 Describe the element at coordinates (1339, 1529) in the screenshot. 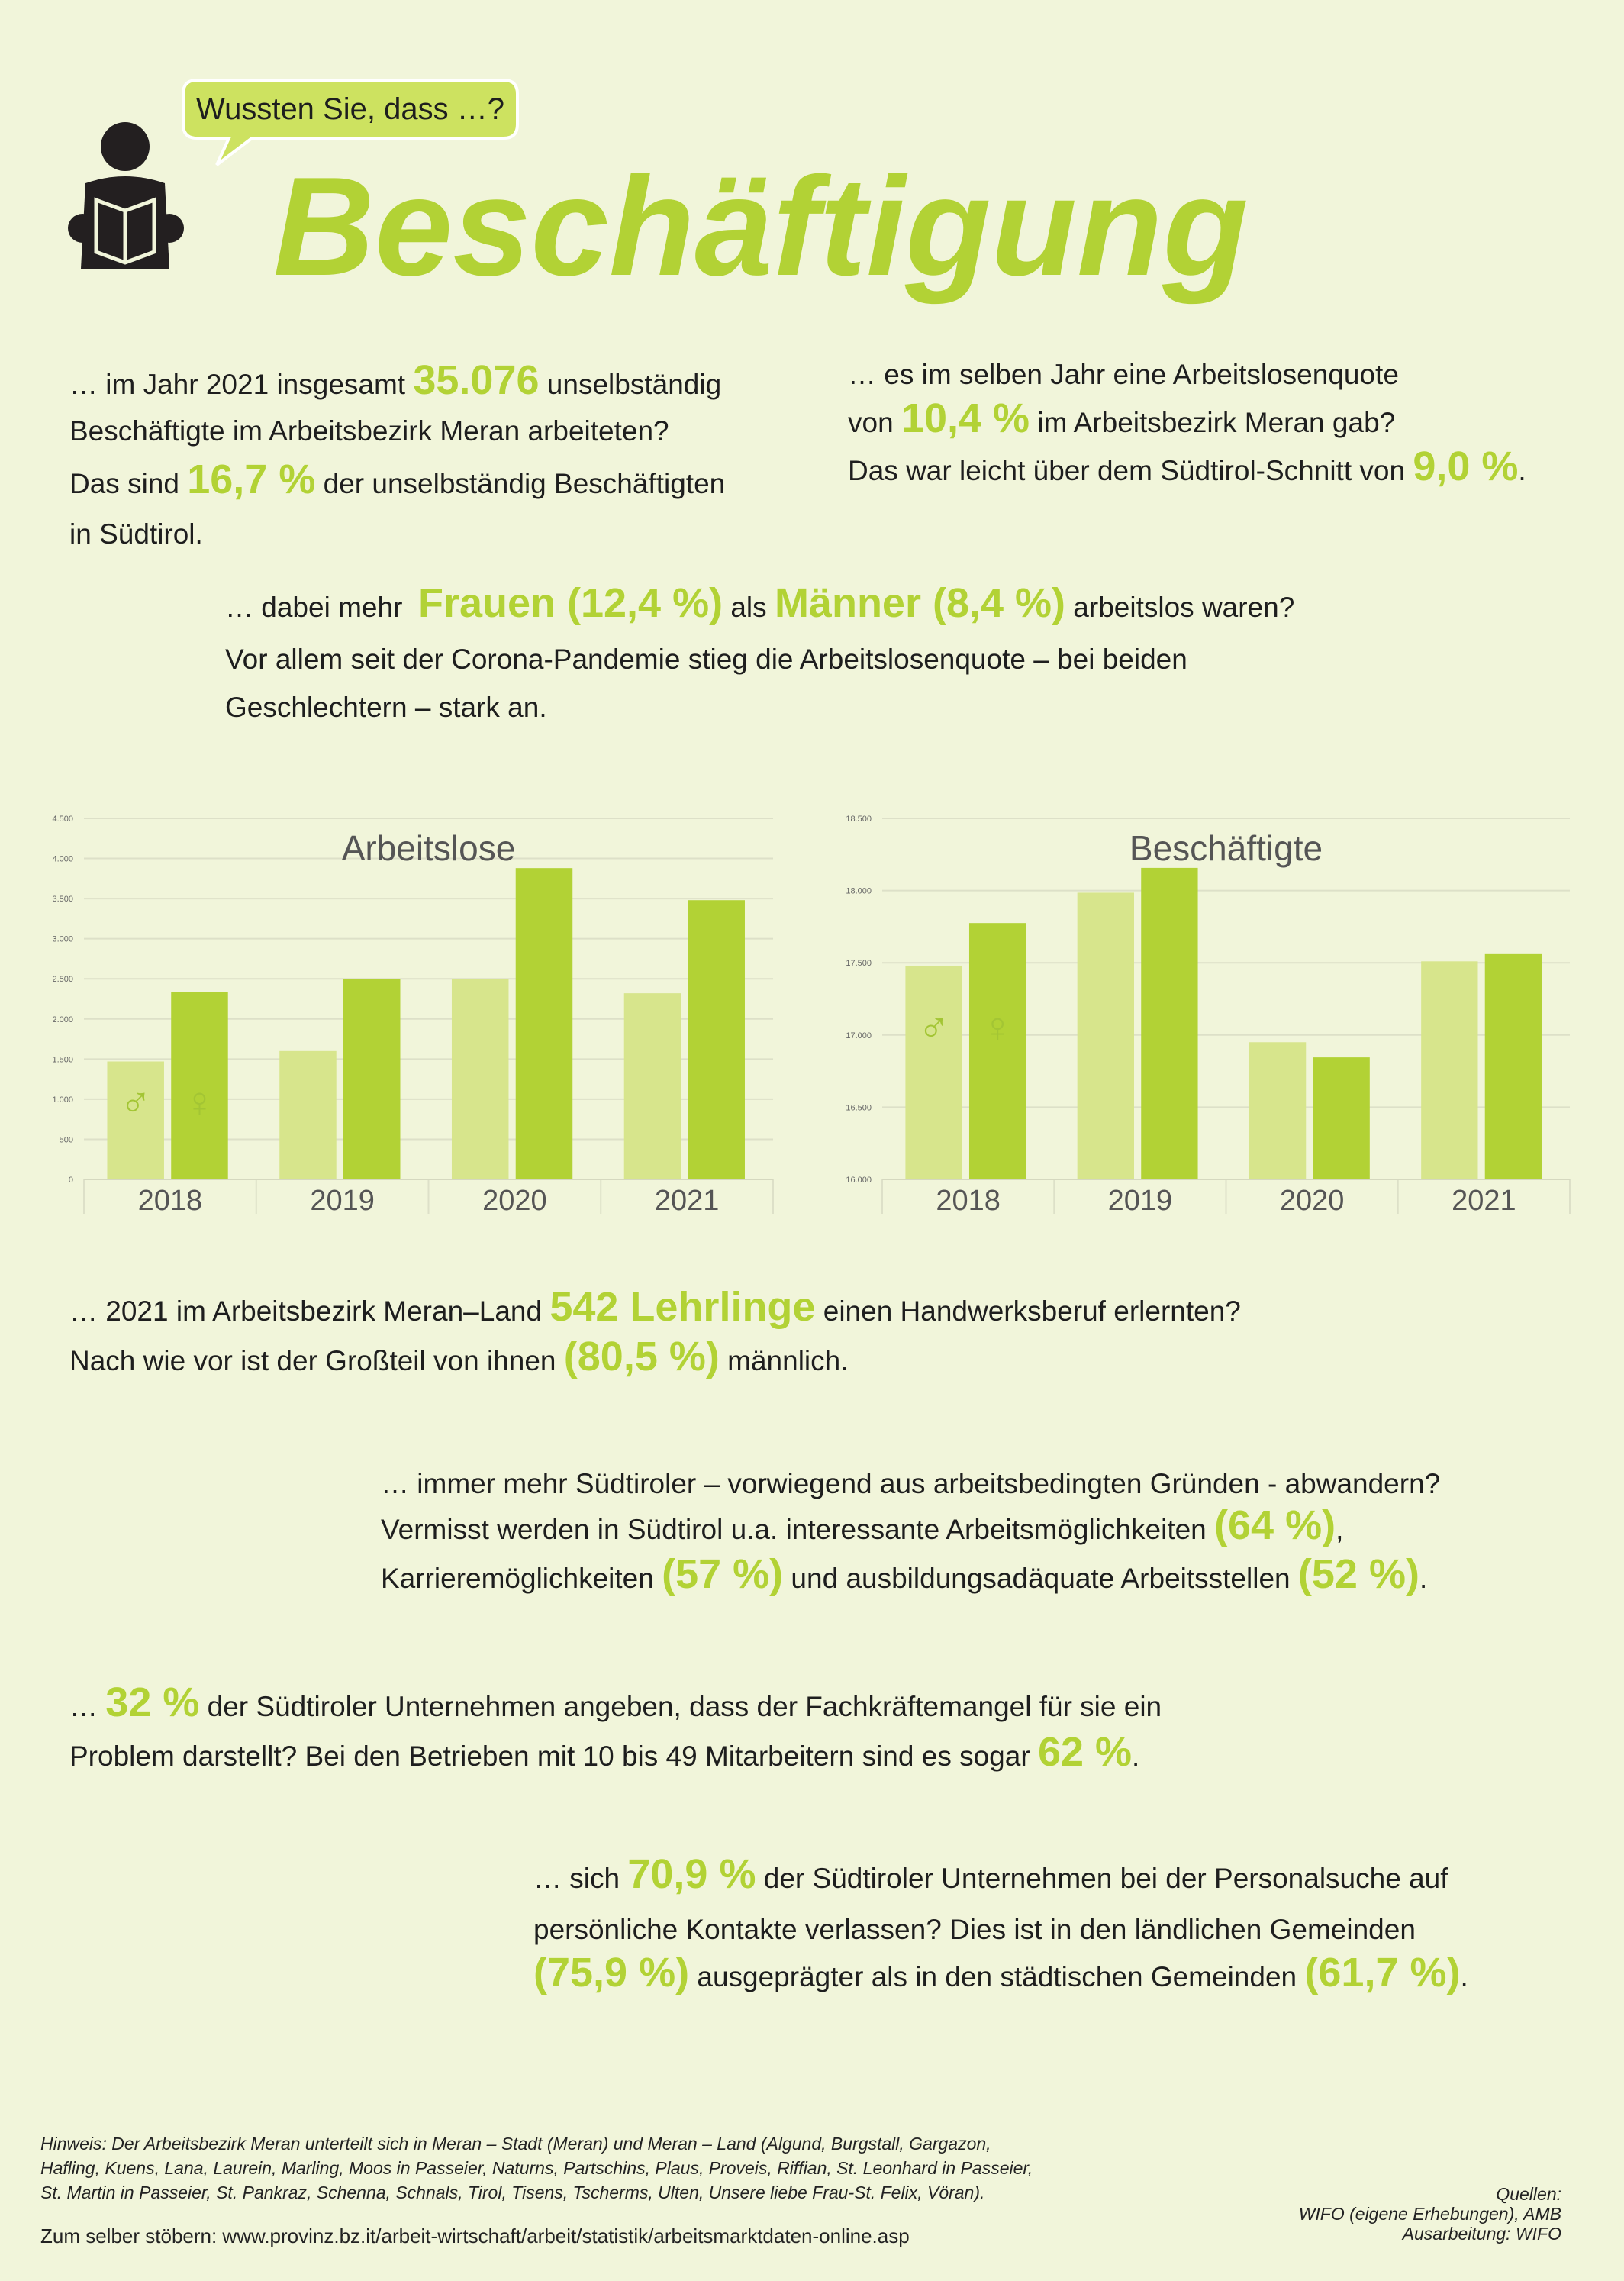

I see `fact-text: ,` at that location.